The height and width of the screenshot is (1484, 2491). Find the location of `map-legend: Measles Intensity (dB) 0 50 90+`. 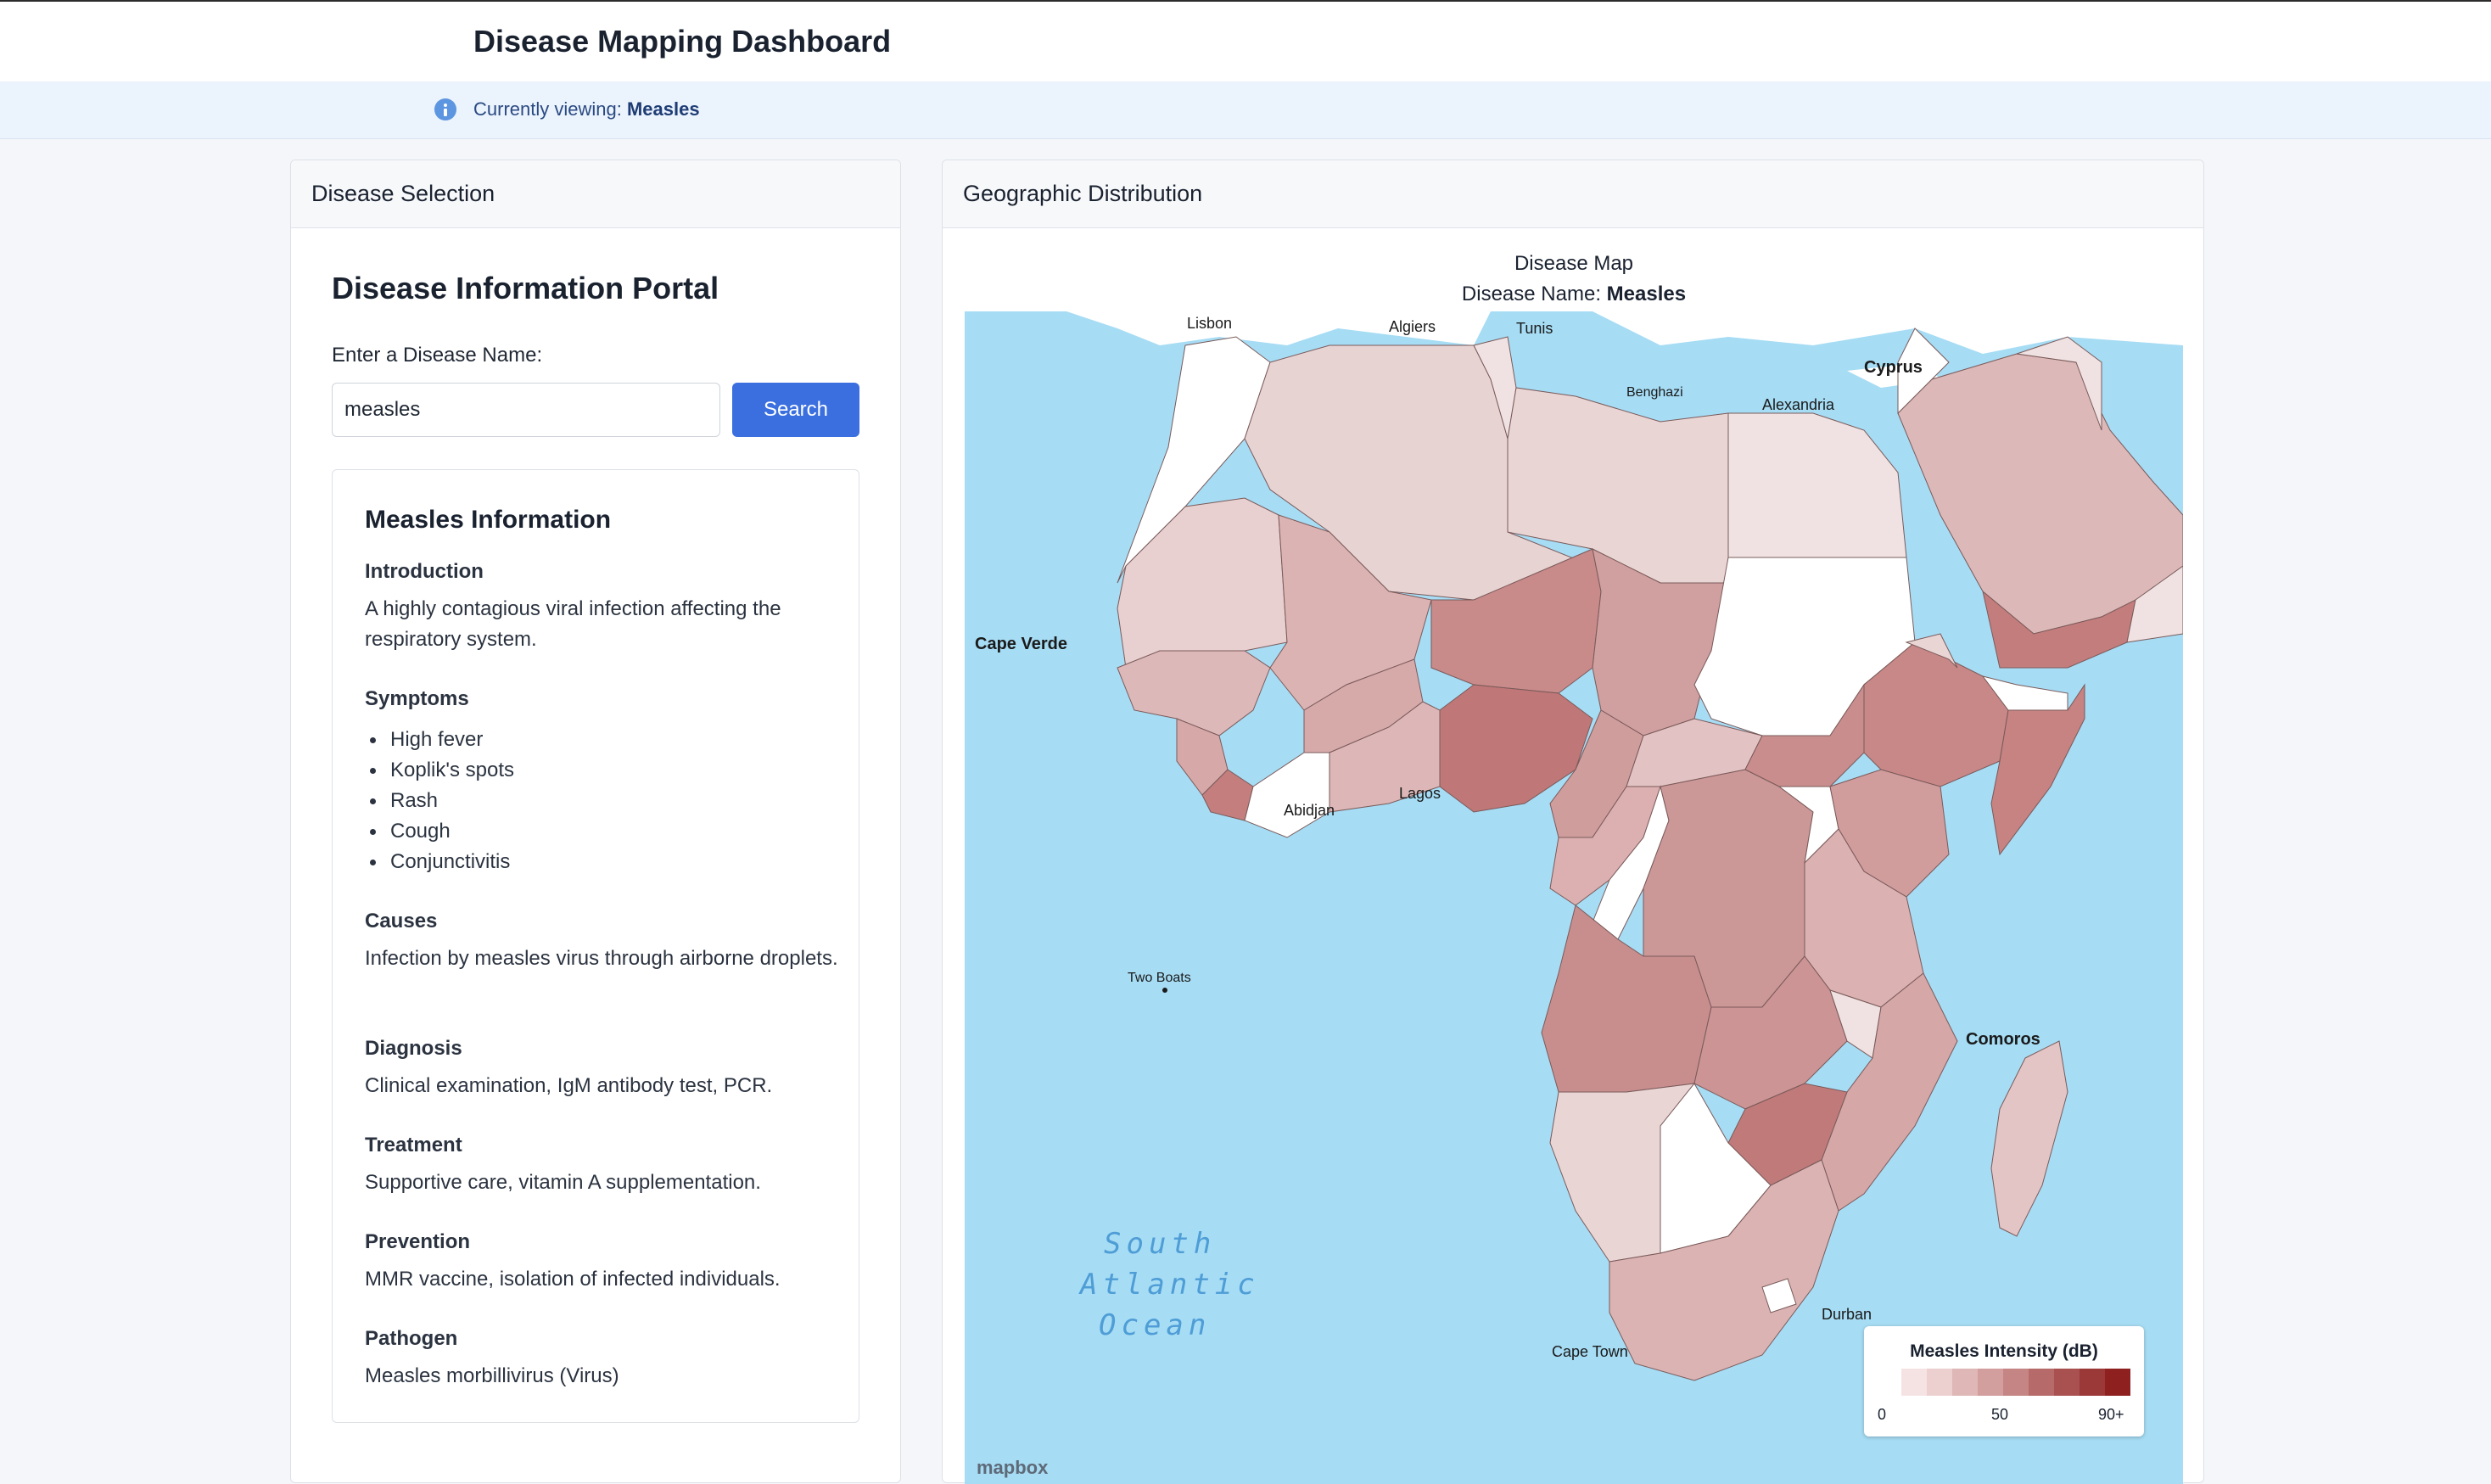

map-legend: Measles Intensity (dB) 0 50 90+ is located at coordinates (2004, 1381).